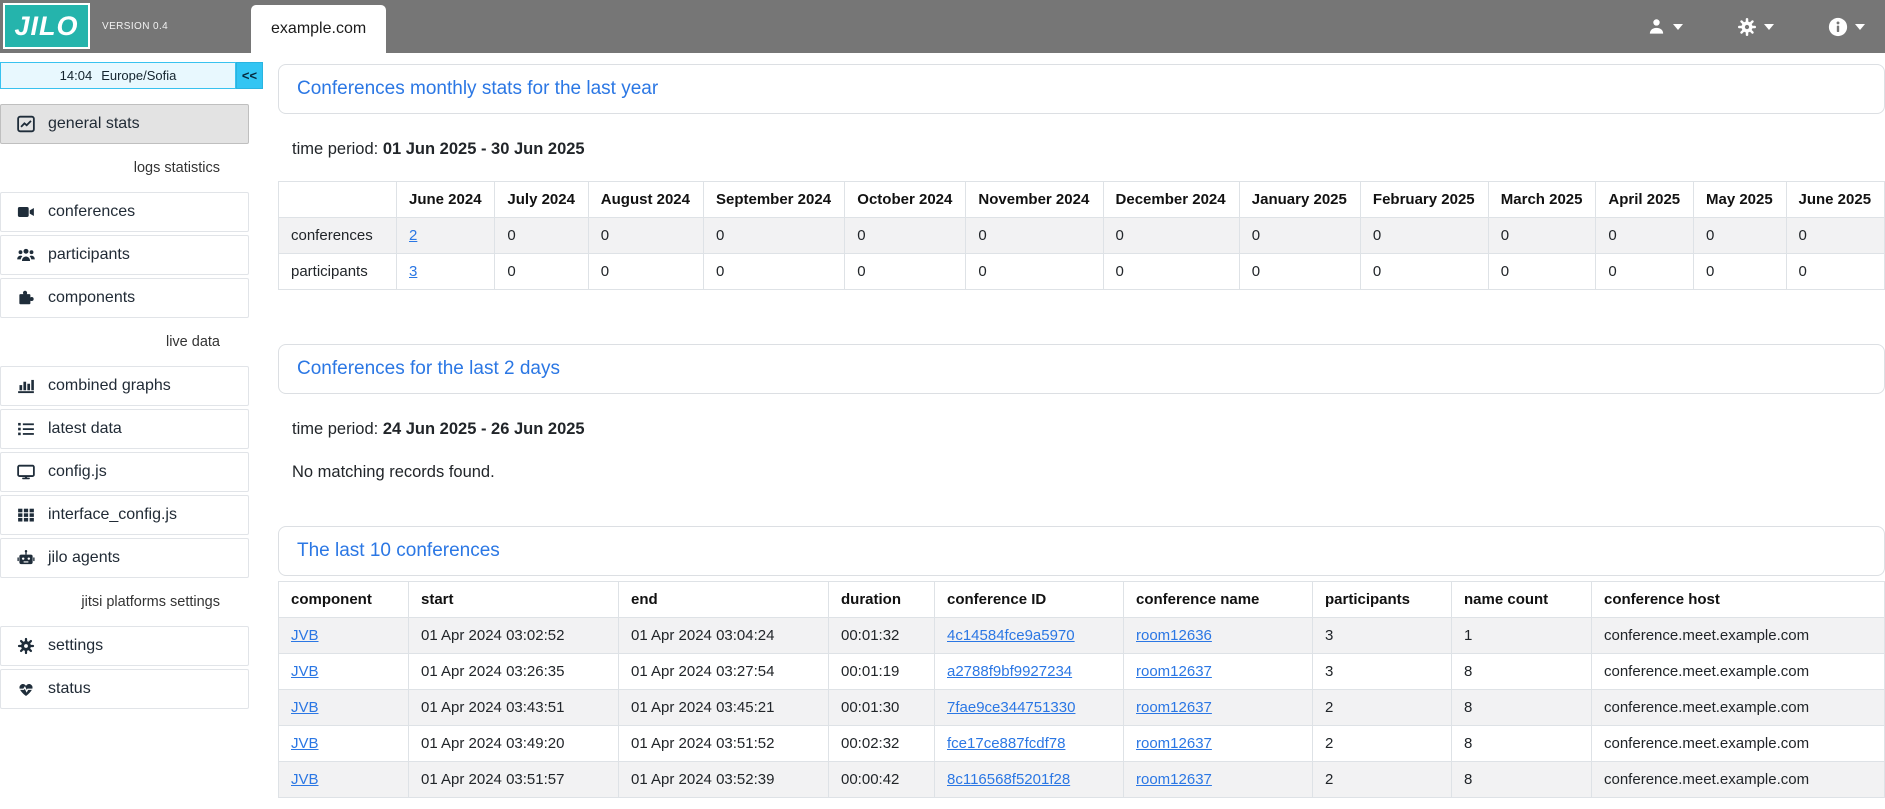 Image resolution: width=1885 pixels, height=809 pixels. I want to click on cell-duration: 00:01:30, so click(881, 707).